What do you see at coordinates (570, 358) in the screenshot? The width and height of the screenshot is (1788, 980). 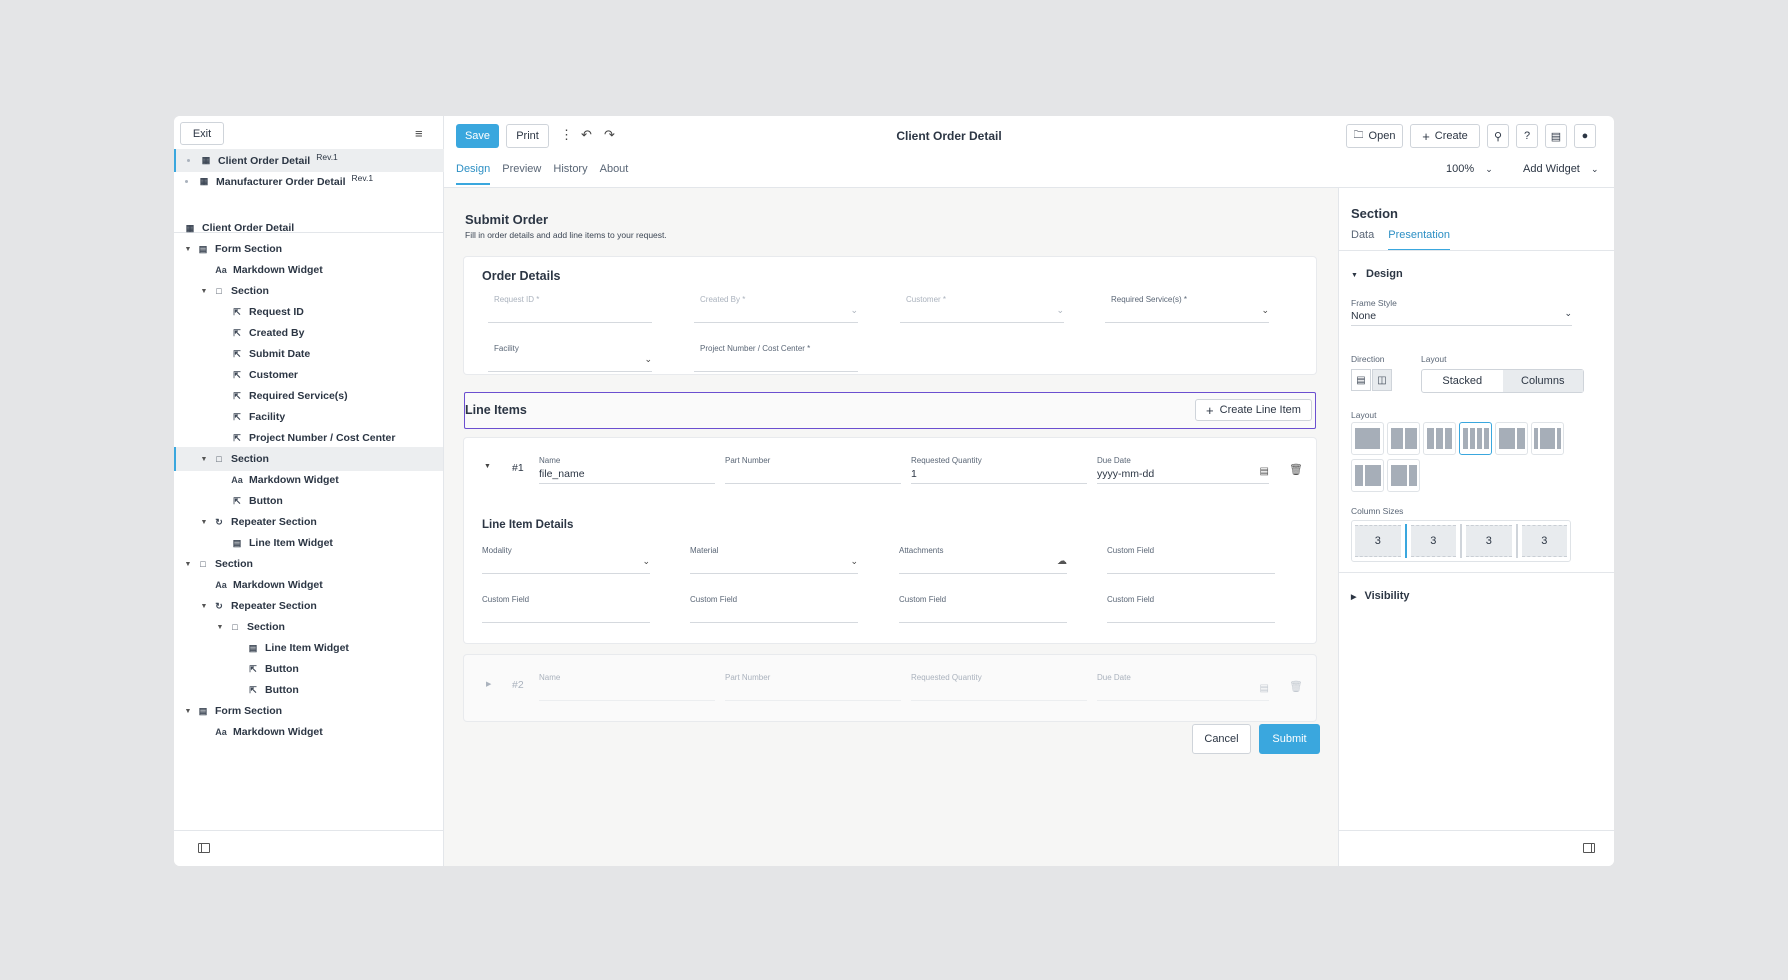 I see `facility-field: Facility ⌄` at bounding box center [570, 358].